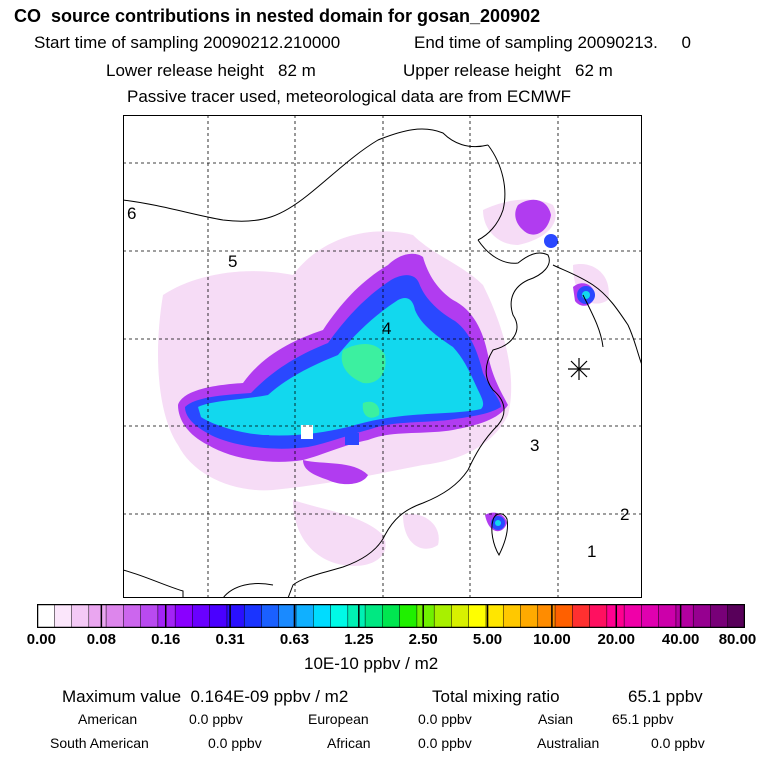 This screenshot has height=768, width=768. I want to click on plume-core, so click(363, 380).